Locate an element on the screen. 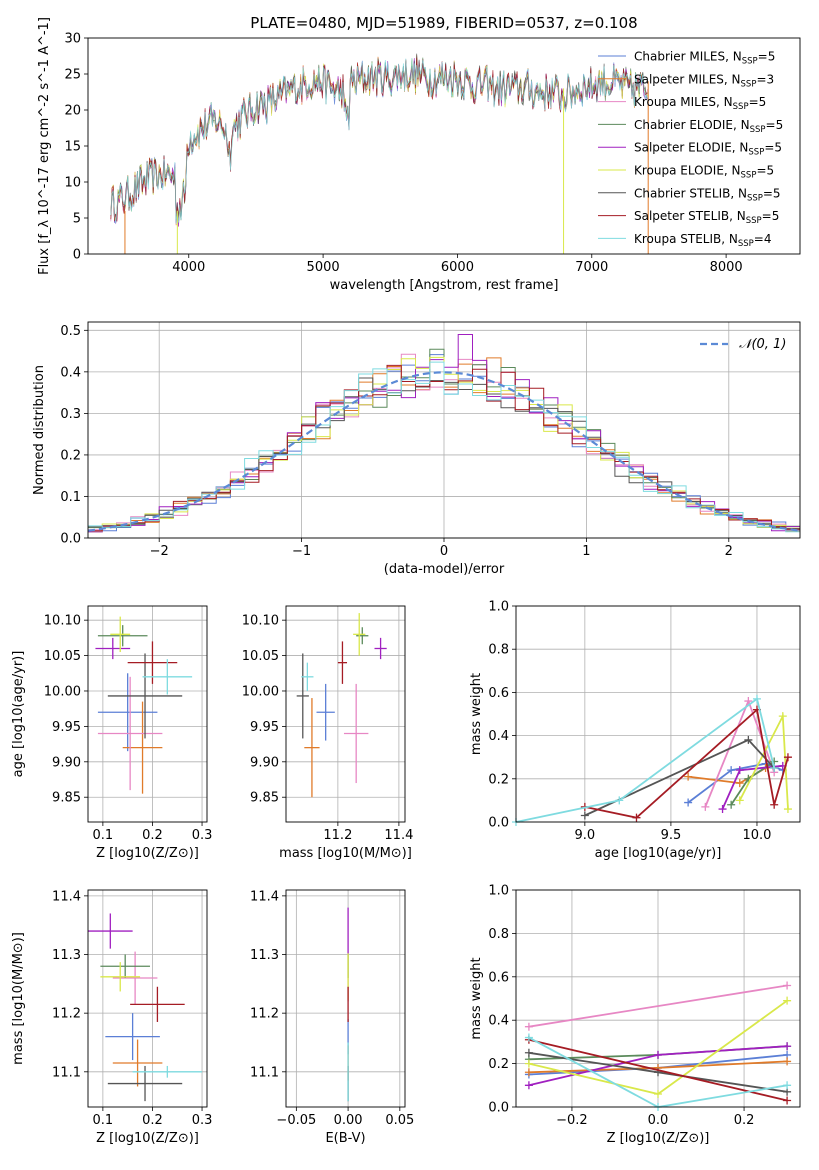 This screenshot has width=819, height=1170. legend-label: Salpeter ELODIE, NSSP=5 is located at coordinates (708, 149).